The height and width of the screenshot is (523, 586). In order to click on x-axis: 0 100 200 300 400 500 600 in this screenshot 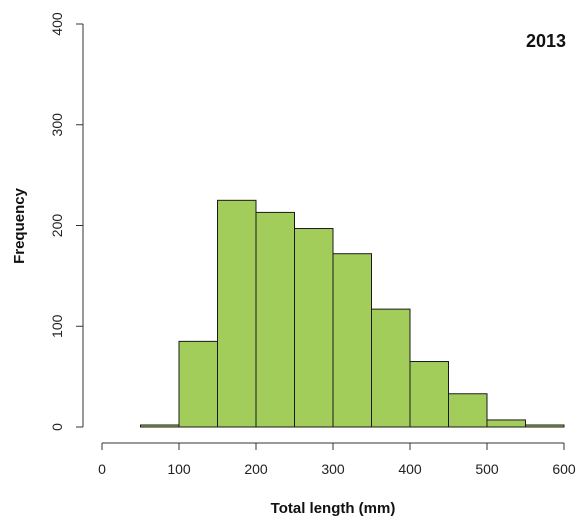, I will do `click(337, 459)`.